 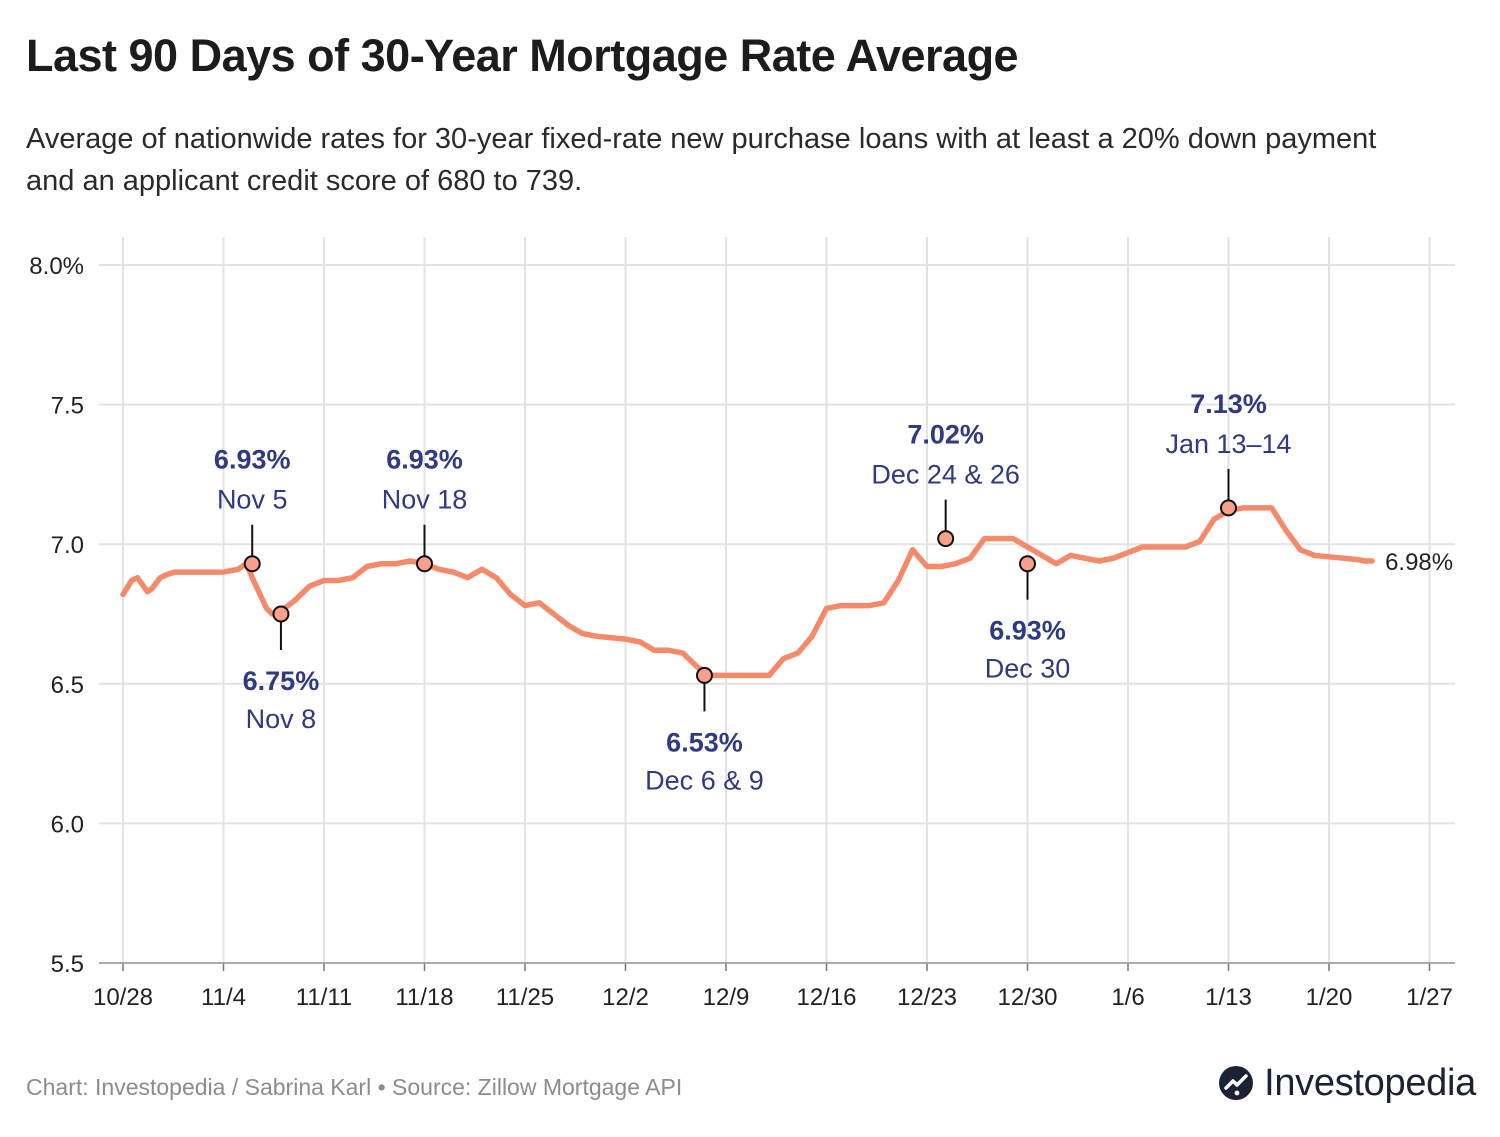 What do you see at coordinates (281, 681) in the screenshot?
I see `annotation-value-label: 6.75%` at bounding box center [281, 681].